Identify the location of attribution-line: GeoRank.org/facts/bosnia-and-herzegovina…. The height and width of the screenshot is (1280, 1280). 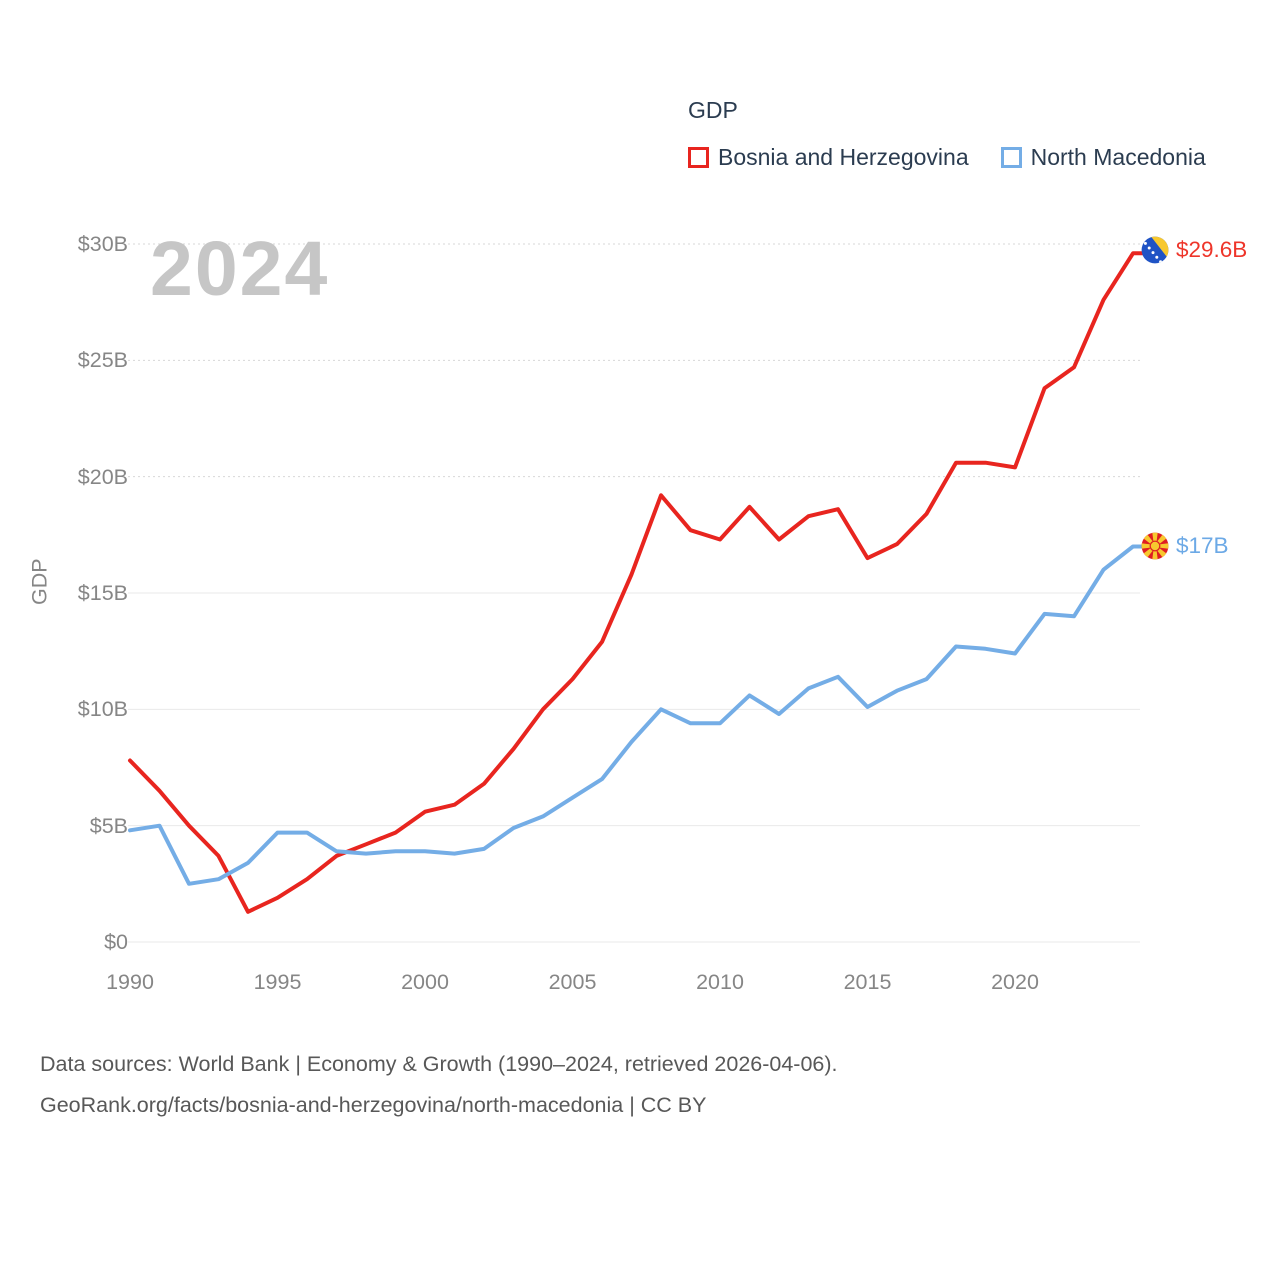
(373, 1105).